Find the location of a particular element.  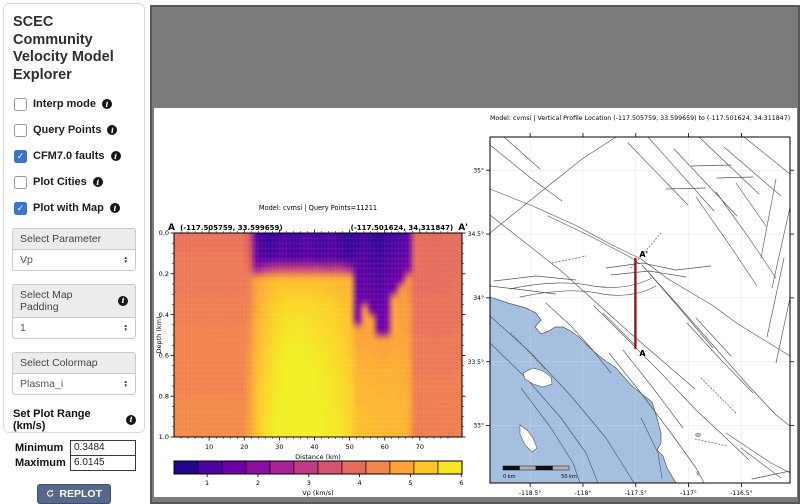

checkbox-cfm7-0-faults: ✓ CFM7.0 faults i is located at coordinates (75, 156).